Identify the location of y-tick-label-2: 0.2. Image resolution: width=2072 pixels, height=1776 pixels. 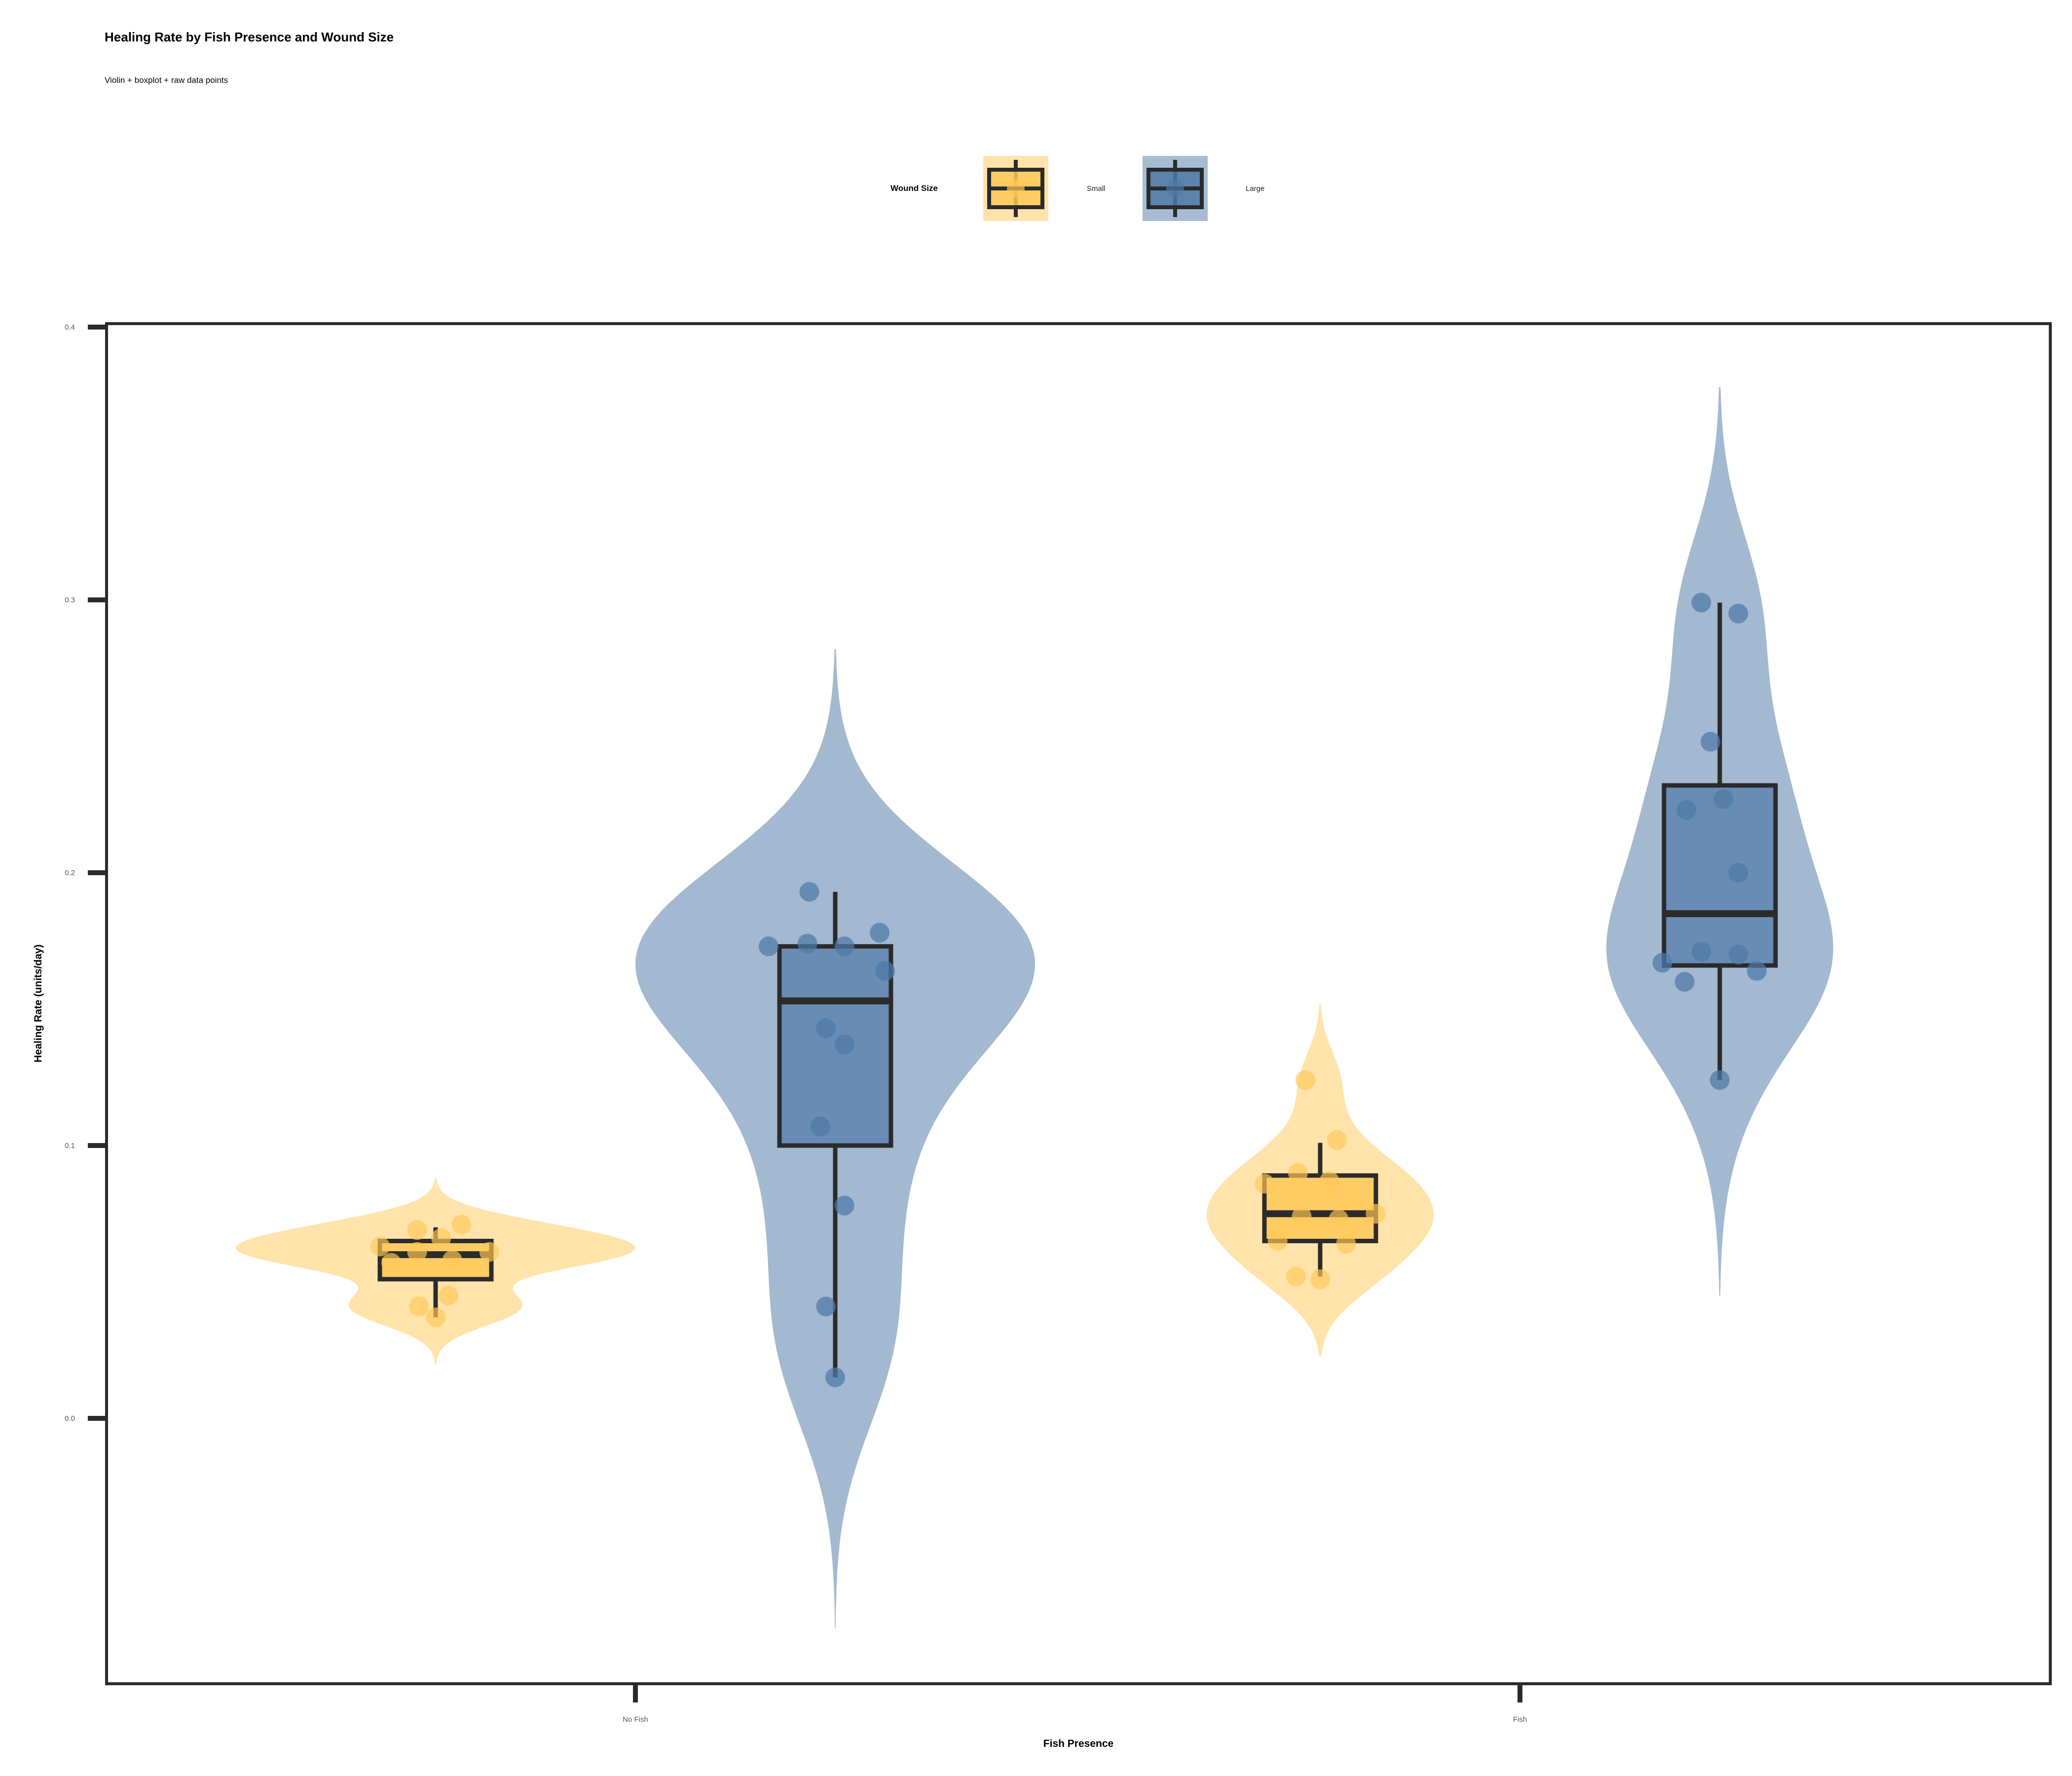
(70, 873).